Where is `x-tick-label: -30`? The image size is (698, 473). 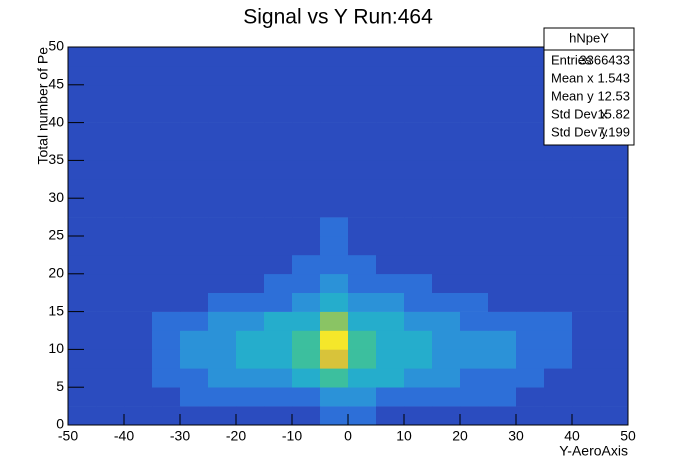 x-tick-label: -30 is located at coordinates (180, 436).